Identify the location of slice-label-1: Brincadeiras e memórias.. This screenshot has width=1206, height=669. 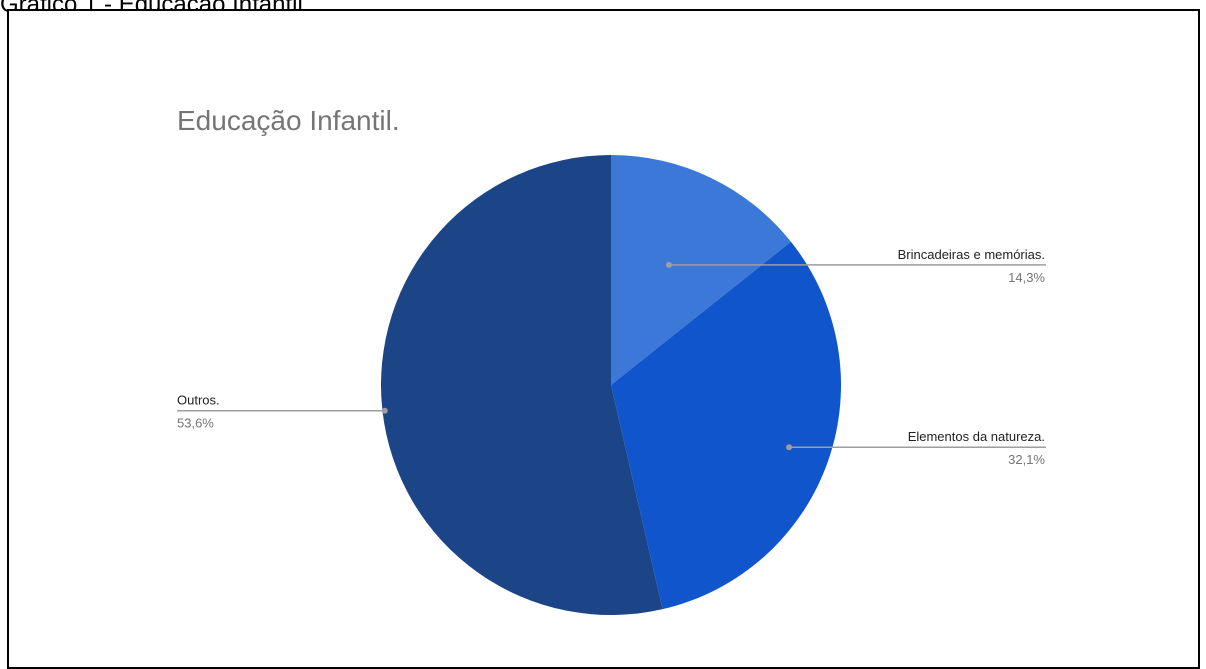
(971, 254).